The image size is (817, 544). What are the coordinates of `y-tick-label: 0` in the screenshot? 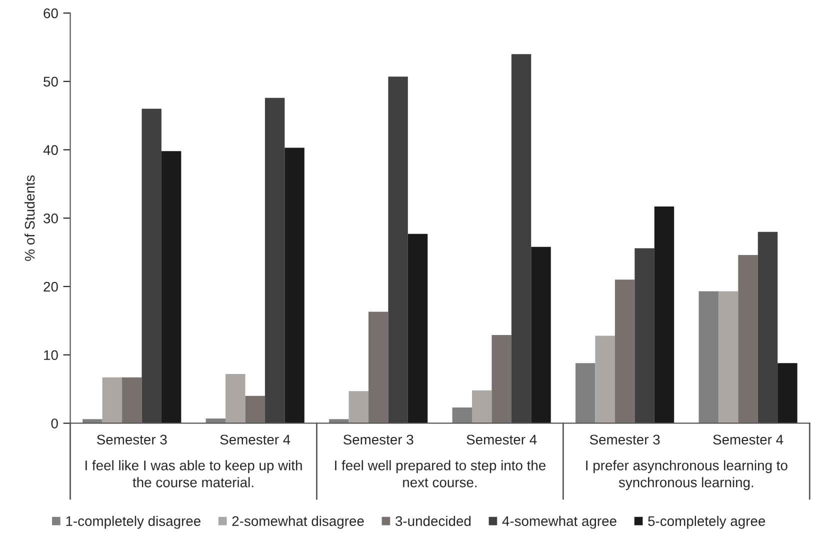 It's located at (54, 423).